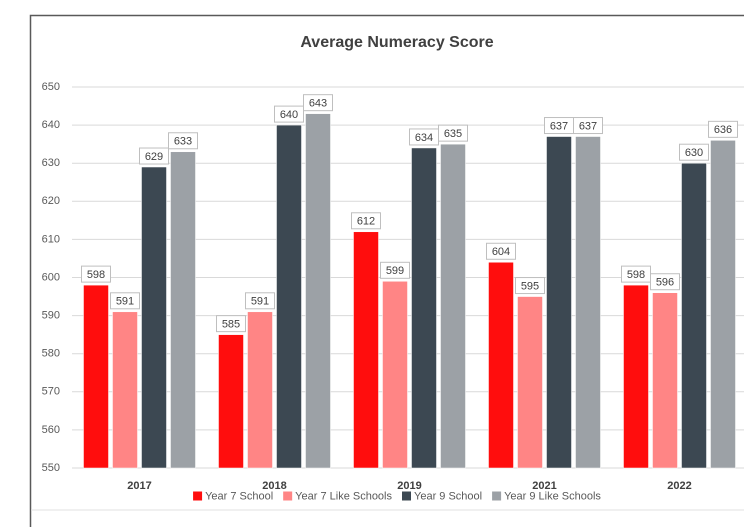 This screenshot has width=744, height=527. Describe the element at coordinates (274, 486) in the screenshot. I see `x-tick-label: 2018` at that location.